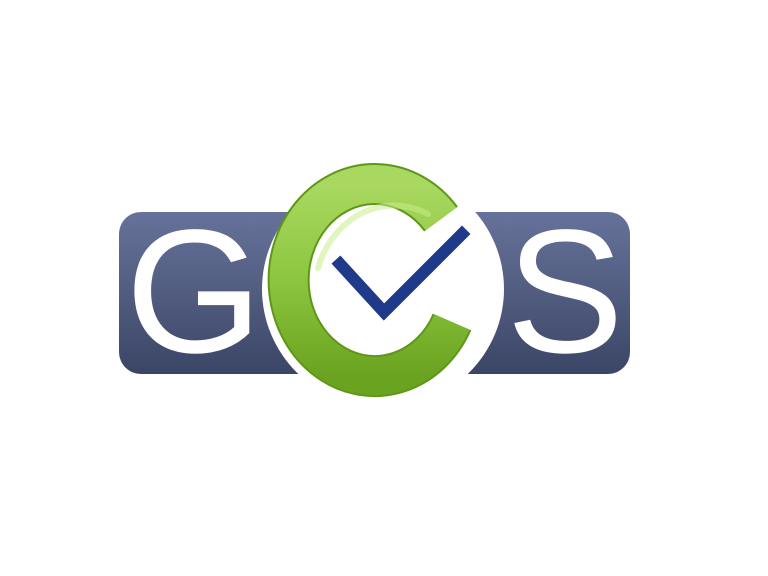 Image resolution: width=768 pixels, height=576 pixels. I want to click on logo-letter-s: S, so click(564, 292).